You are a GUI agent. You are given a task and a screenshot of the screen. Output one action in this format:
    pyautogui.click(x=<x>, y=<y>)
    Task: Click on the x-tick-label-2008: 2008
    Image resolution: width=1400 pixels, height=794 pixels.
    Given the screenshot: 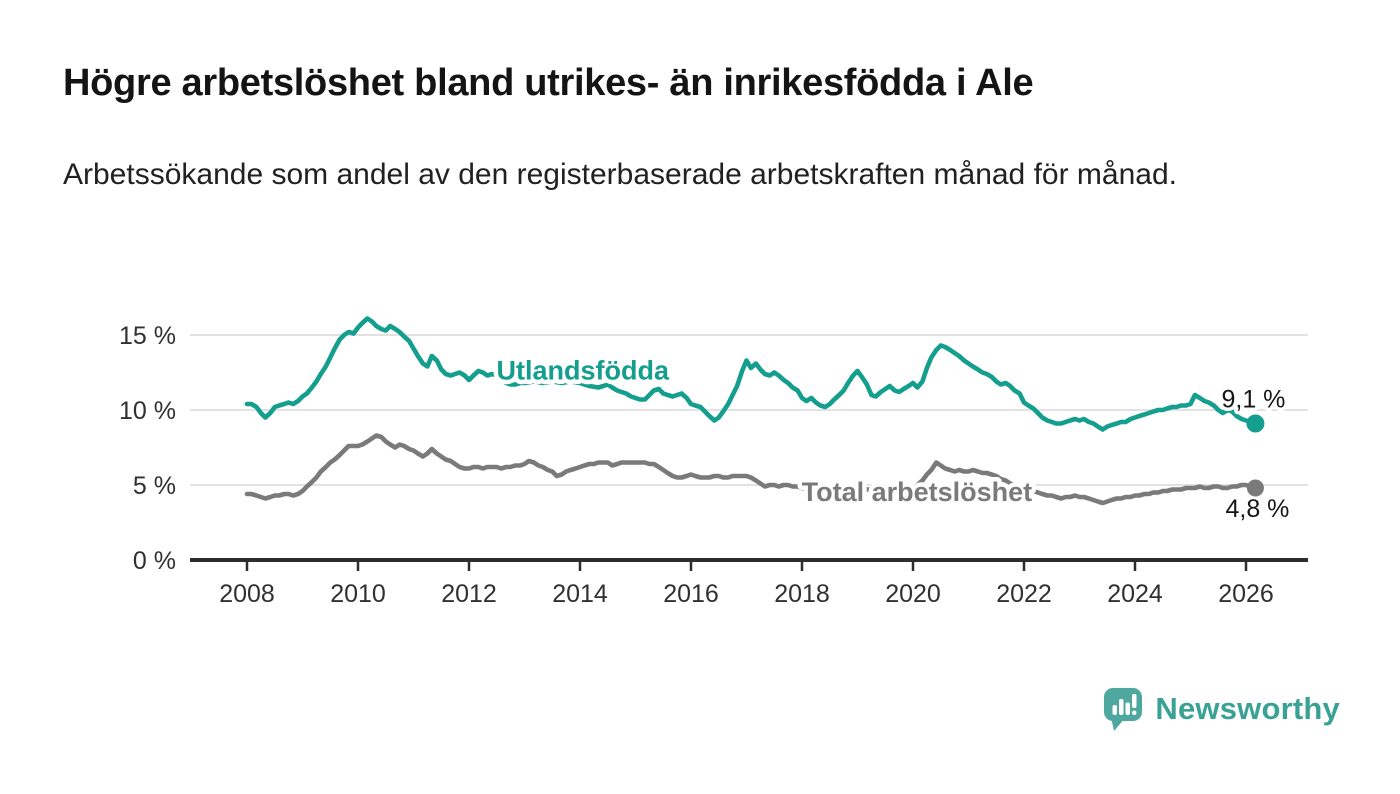 What is the action you would take?
    pyautogui.click(x=247, y=594)
    